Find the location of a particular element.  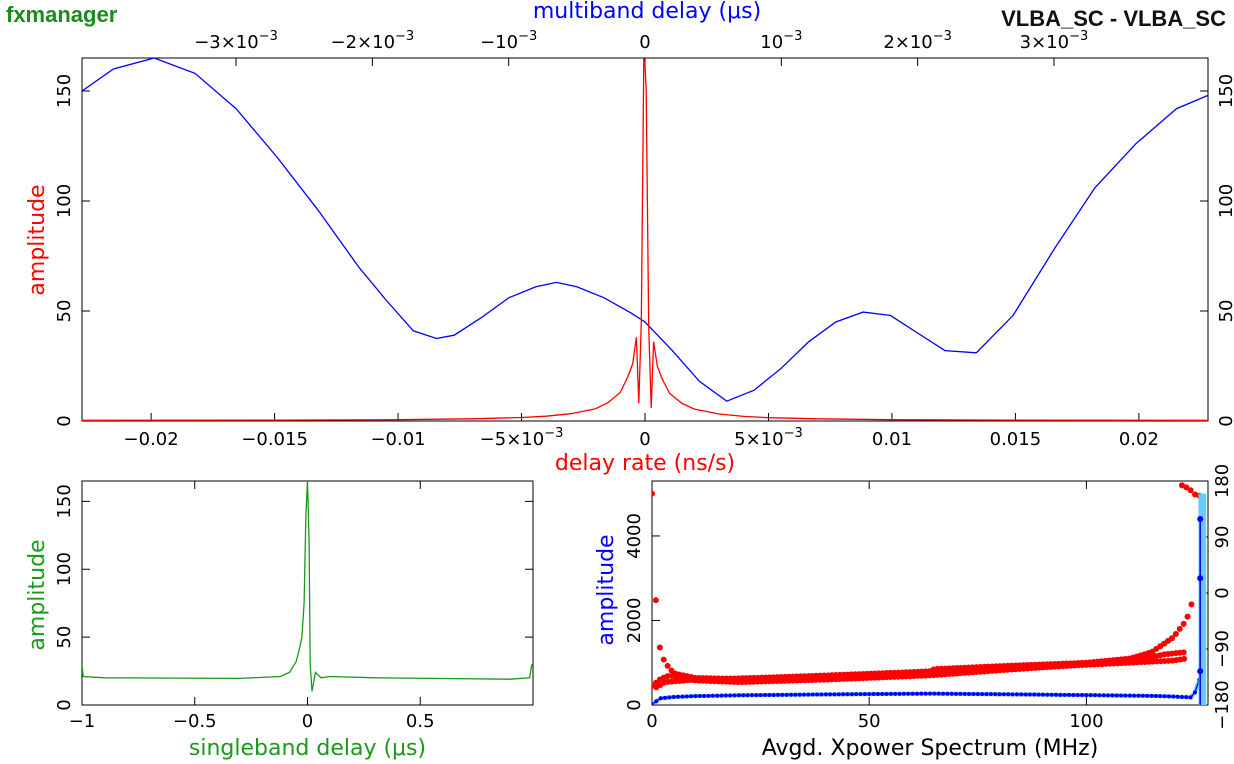

singleband-x-tick-label: 0 is located at coordinates (307, 721).